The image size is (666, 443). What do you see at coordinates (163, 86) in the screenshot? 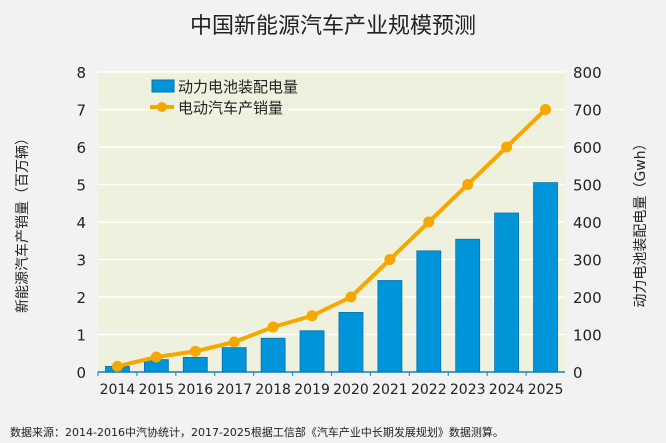
I see `legend-bar-swatch` at bounding box center [163, 86].